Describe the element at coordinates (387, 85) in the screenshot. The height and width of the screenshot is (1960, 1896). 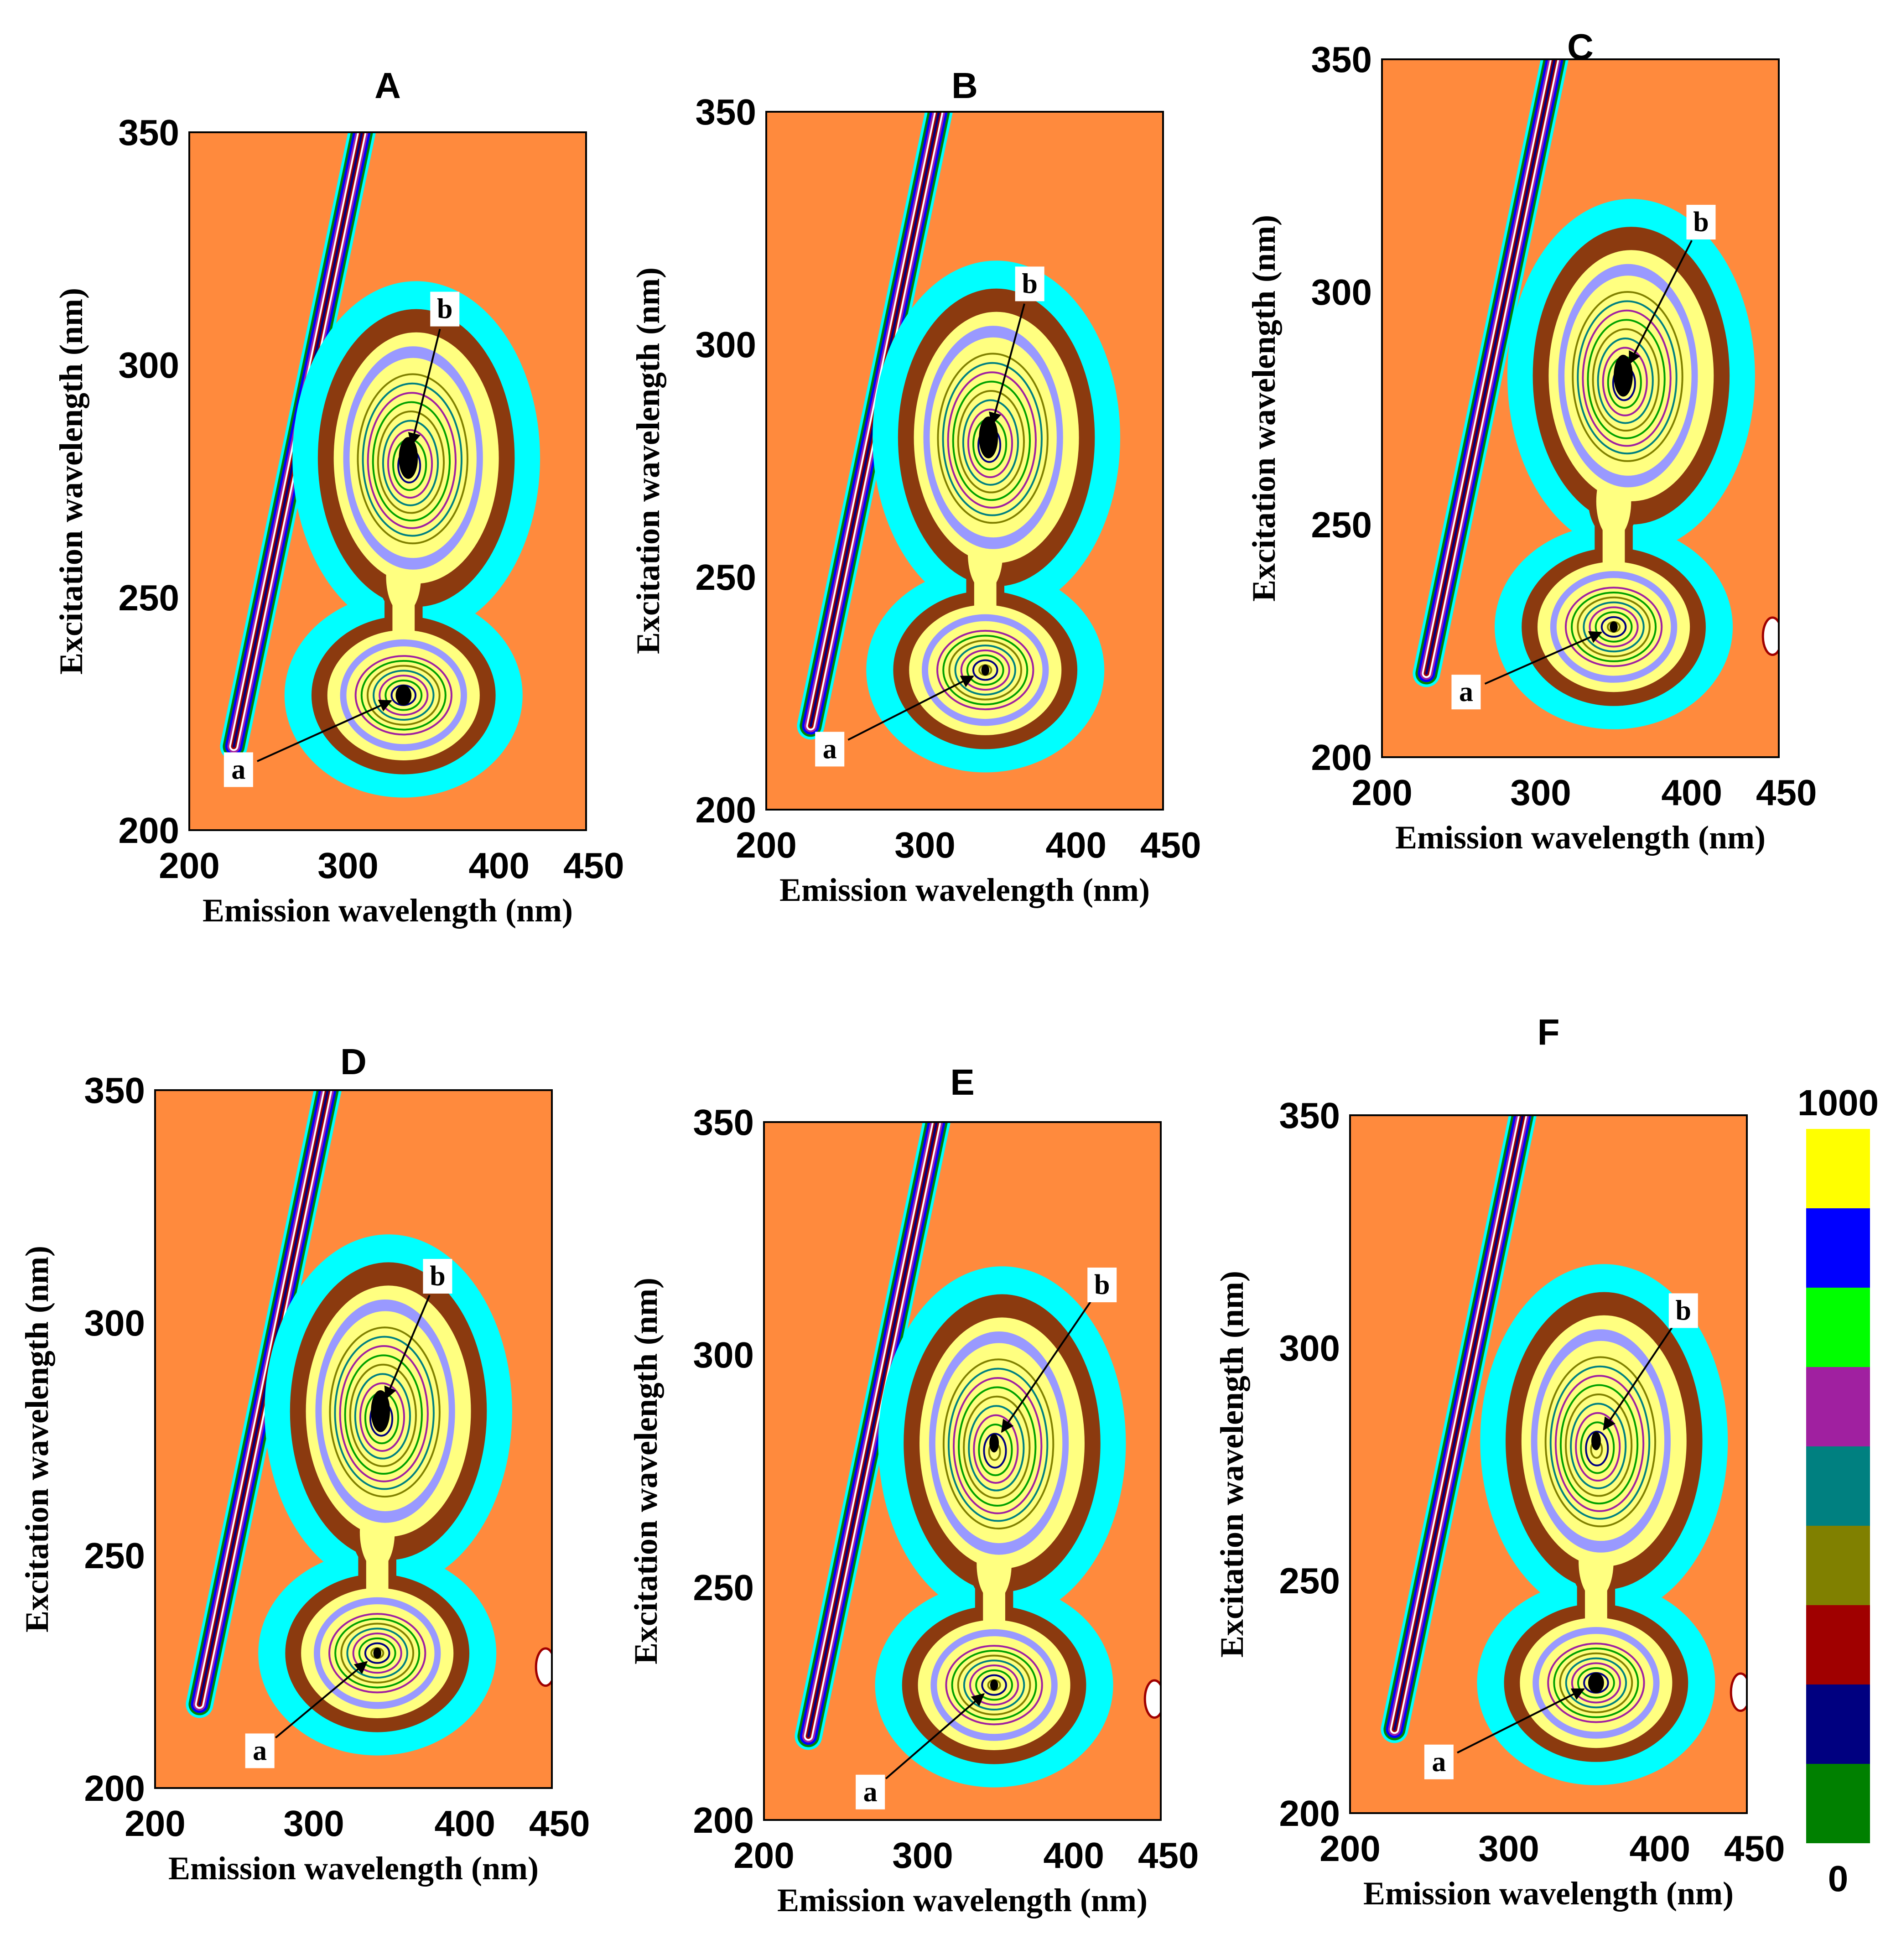
I see `panel-title: A` at that location.